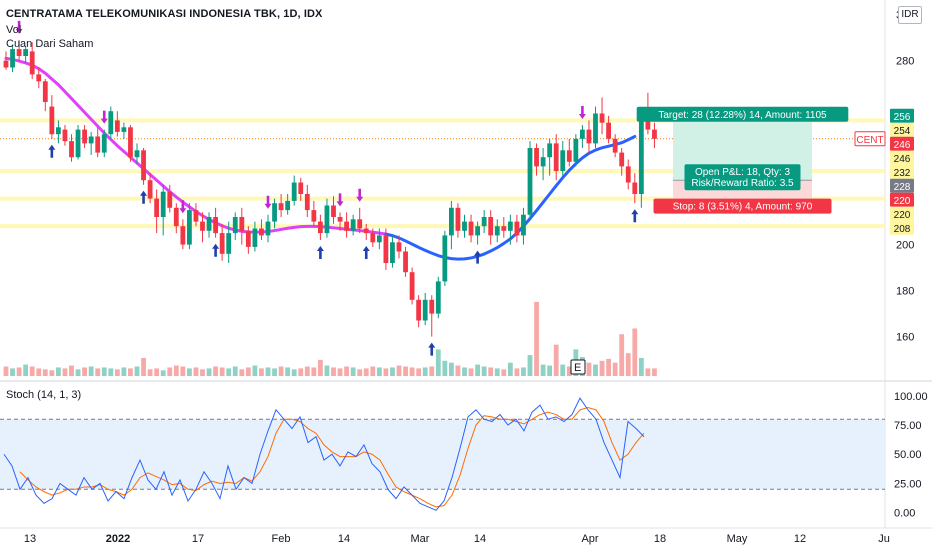 Image resolution: width=932 pixels, height=555 pixels. I want to click on price-tick-label: 180, so click(905, 292).